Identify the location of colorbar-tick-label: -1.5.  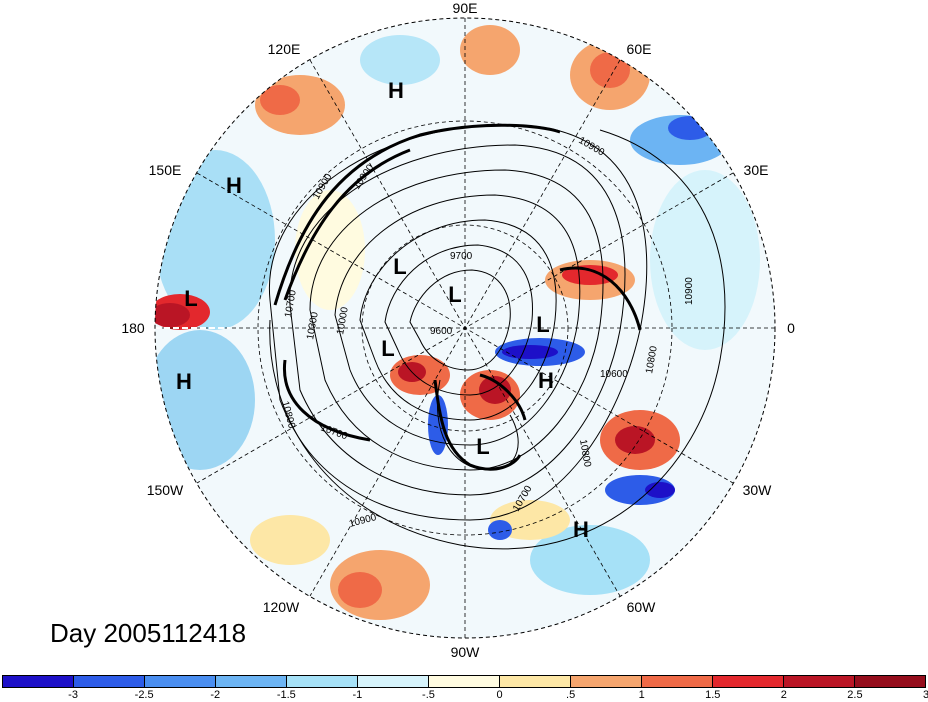
(286, 695).